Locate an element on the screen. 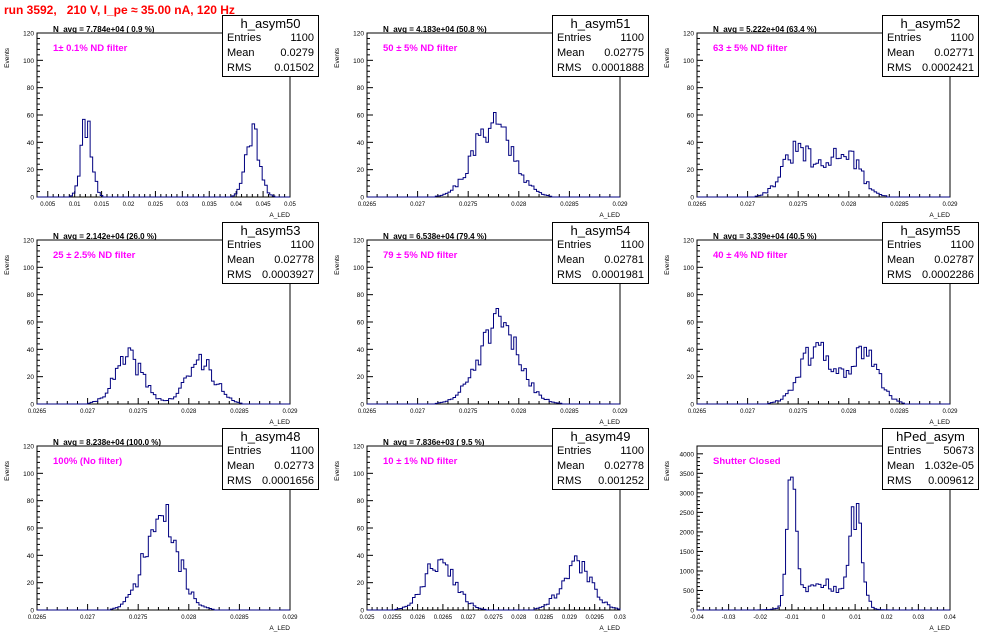  stats-box: Entries 1100 Mean 0.02787 RMS 0.0002286 is located at coordinates (930, 261).